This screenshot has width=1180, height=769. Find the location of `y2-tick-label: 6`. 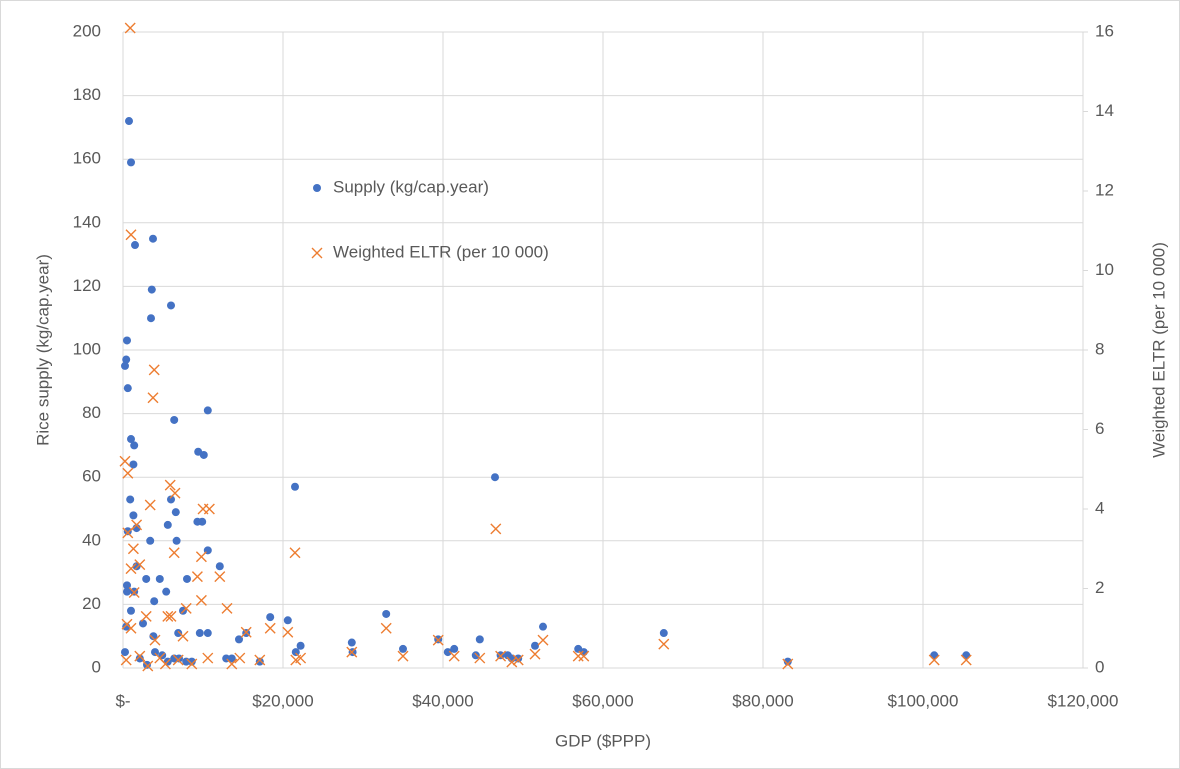

y2-tick-label: 6 is located at coordinates (1099, 428).